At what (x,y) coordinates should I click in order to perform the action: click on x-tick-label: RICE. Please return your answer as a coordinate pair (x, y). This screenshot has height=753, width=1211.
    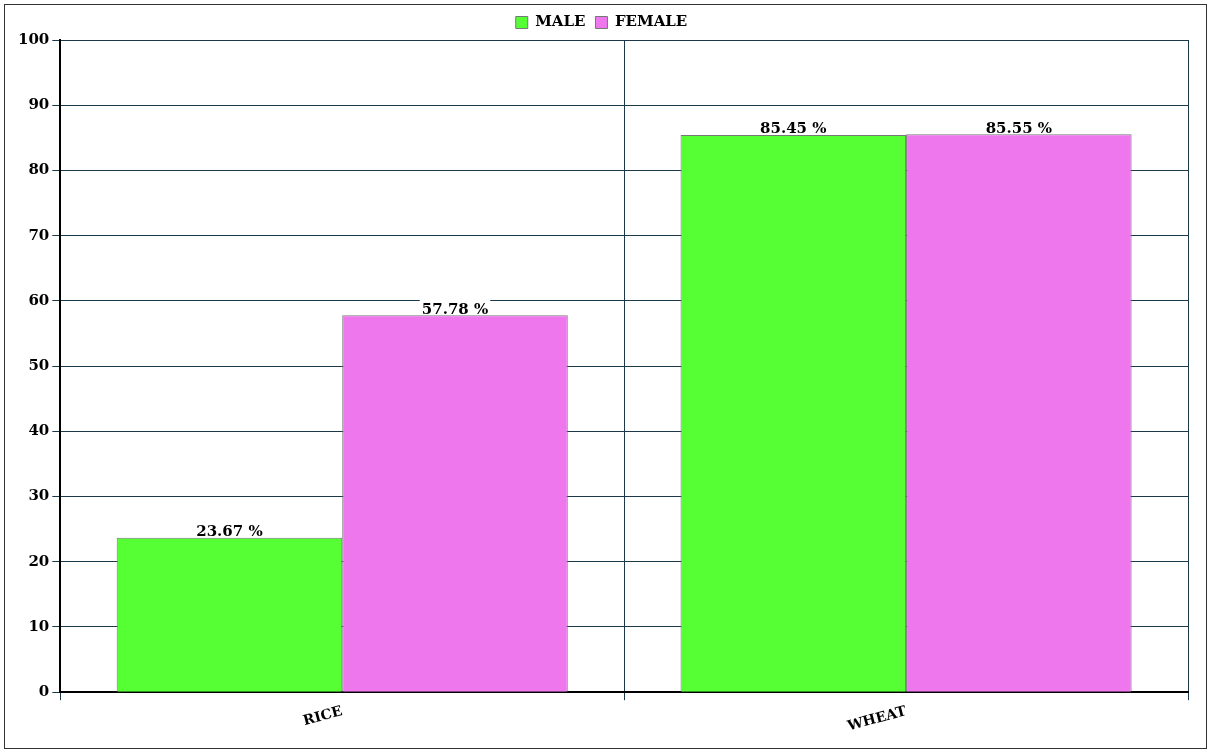
    Looking at the image, I should click on (322, 715).